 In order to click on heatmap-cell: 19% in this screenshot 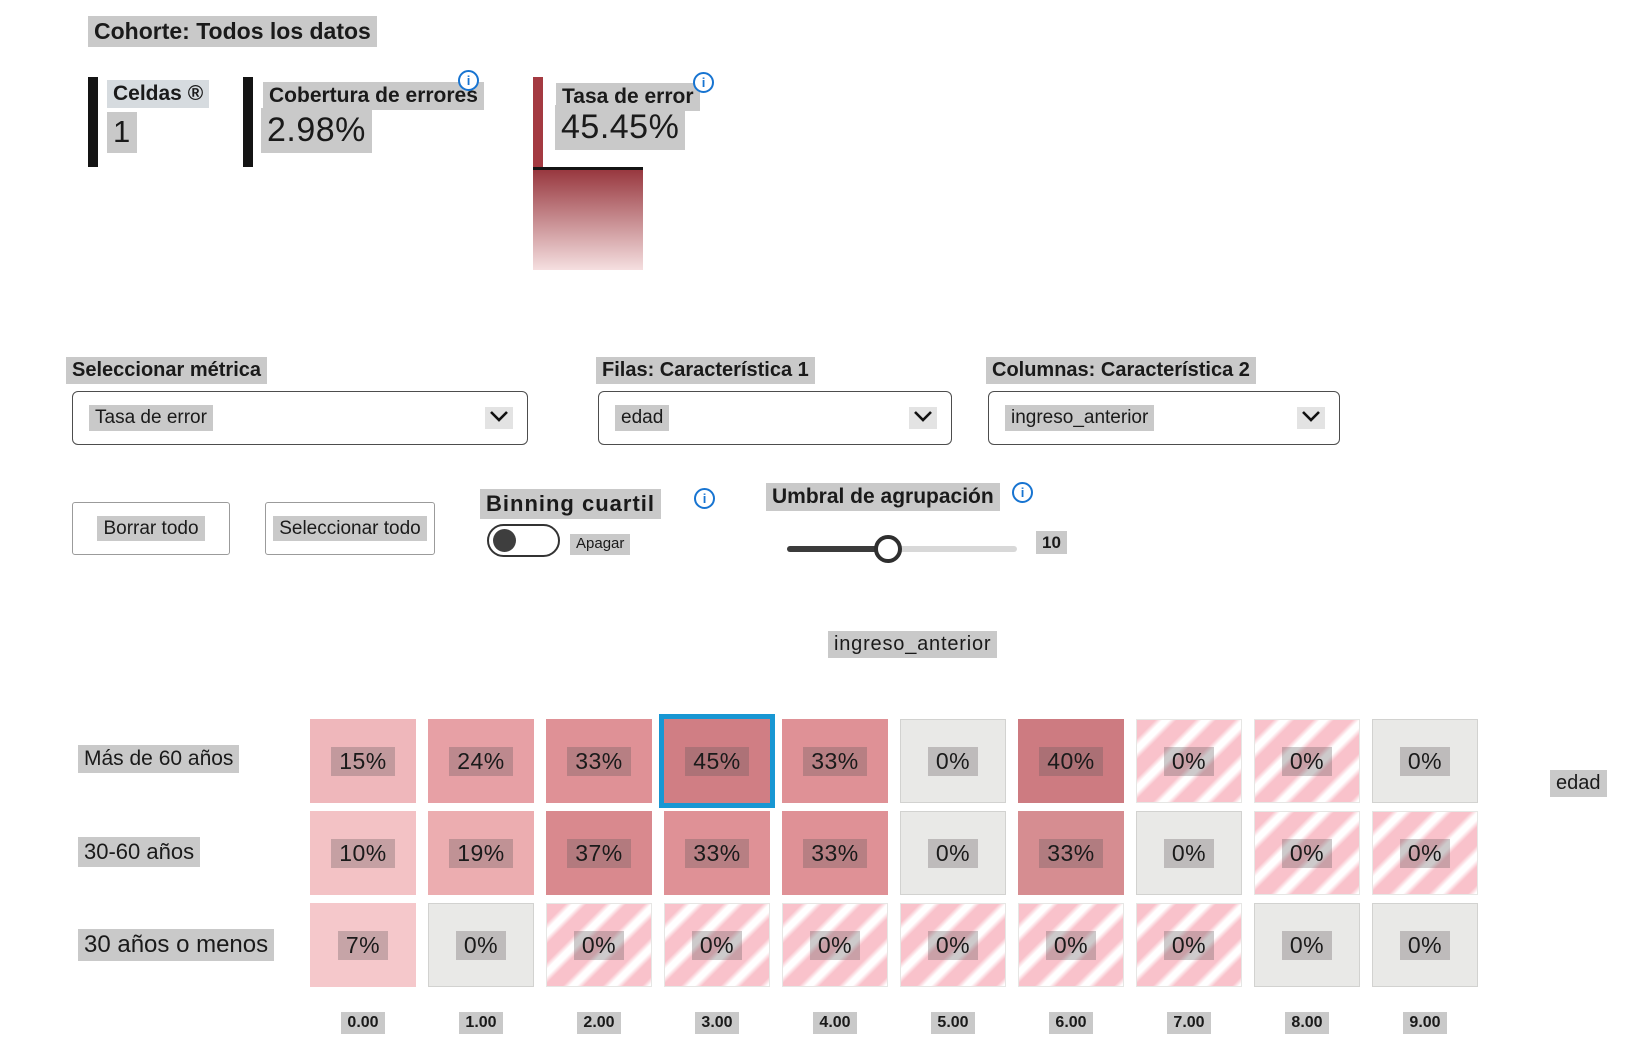, I will do `click(481, 853)`.